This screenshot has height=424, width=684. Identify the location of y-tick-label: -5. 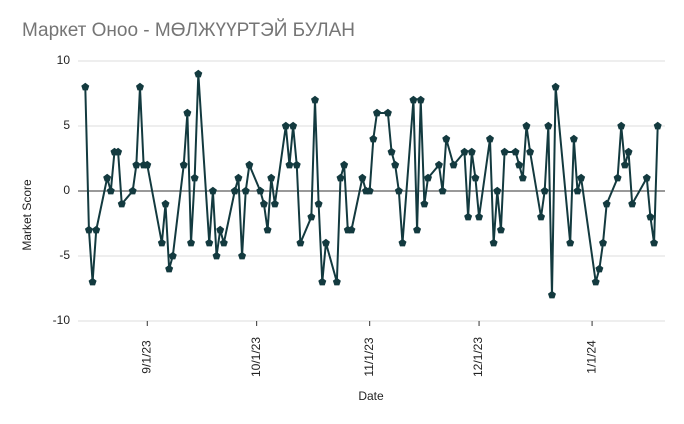
(64, 255).